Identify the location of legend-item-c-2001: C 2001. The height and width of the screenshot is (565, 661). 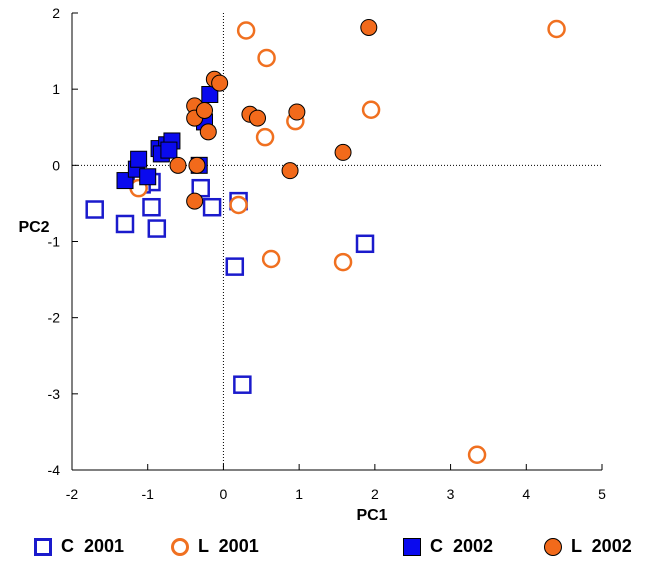
(79, 546).